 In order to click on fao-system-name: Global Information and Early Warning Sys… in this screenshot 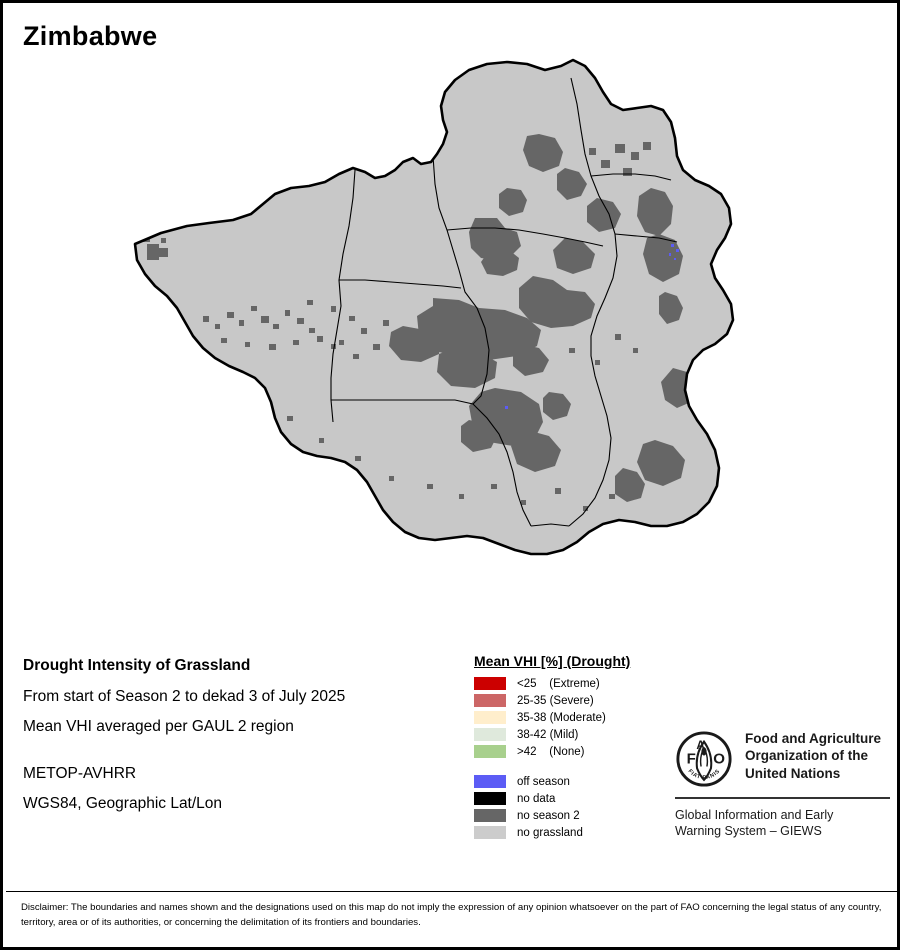, I will do `click(782, 823)`.